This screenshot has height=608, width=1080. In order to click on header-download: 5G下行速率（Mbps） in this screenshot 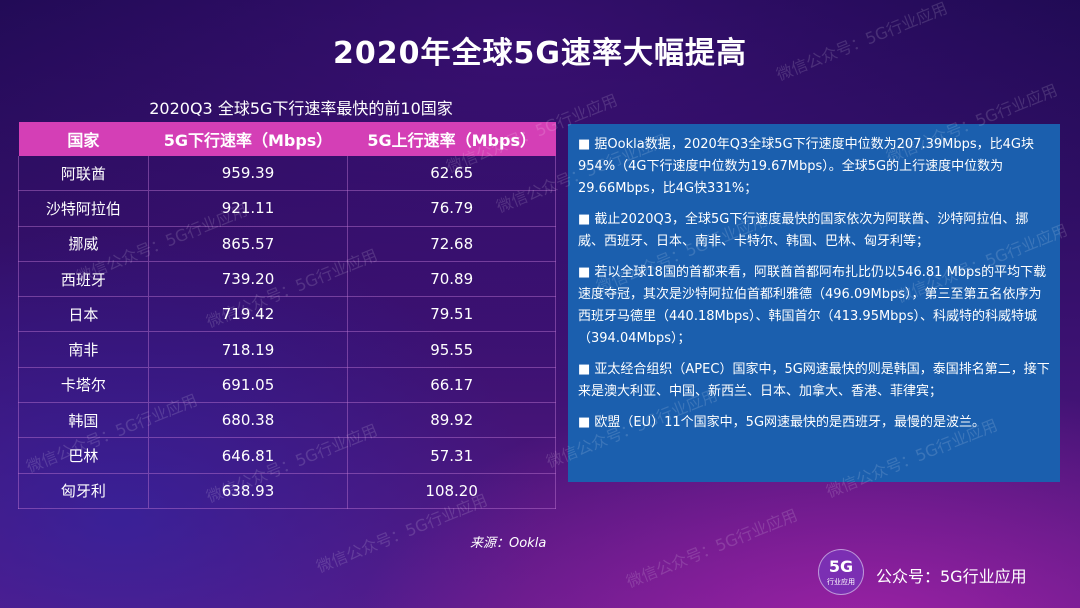, I will do `click(248, 139)`.